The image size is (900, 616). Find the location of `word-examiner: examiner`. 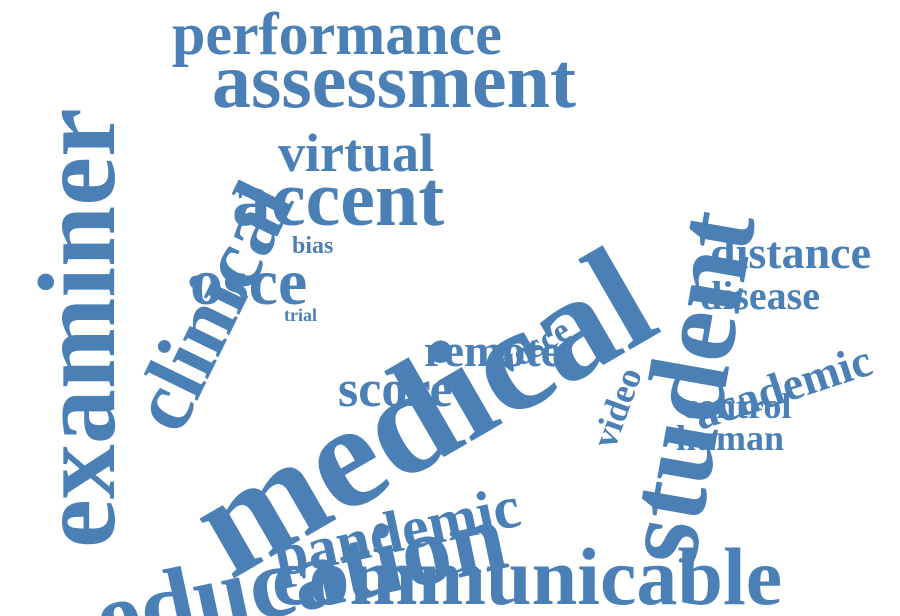

word-examiner: examiner is located at coordinates (77, 328).